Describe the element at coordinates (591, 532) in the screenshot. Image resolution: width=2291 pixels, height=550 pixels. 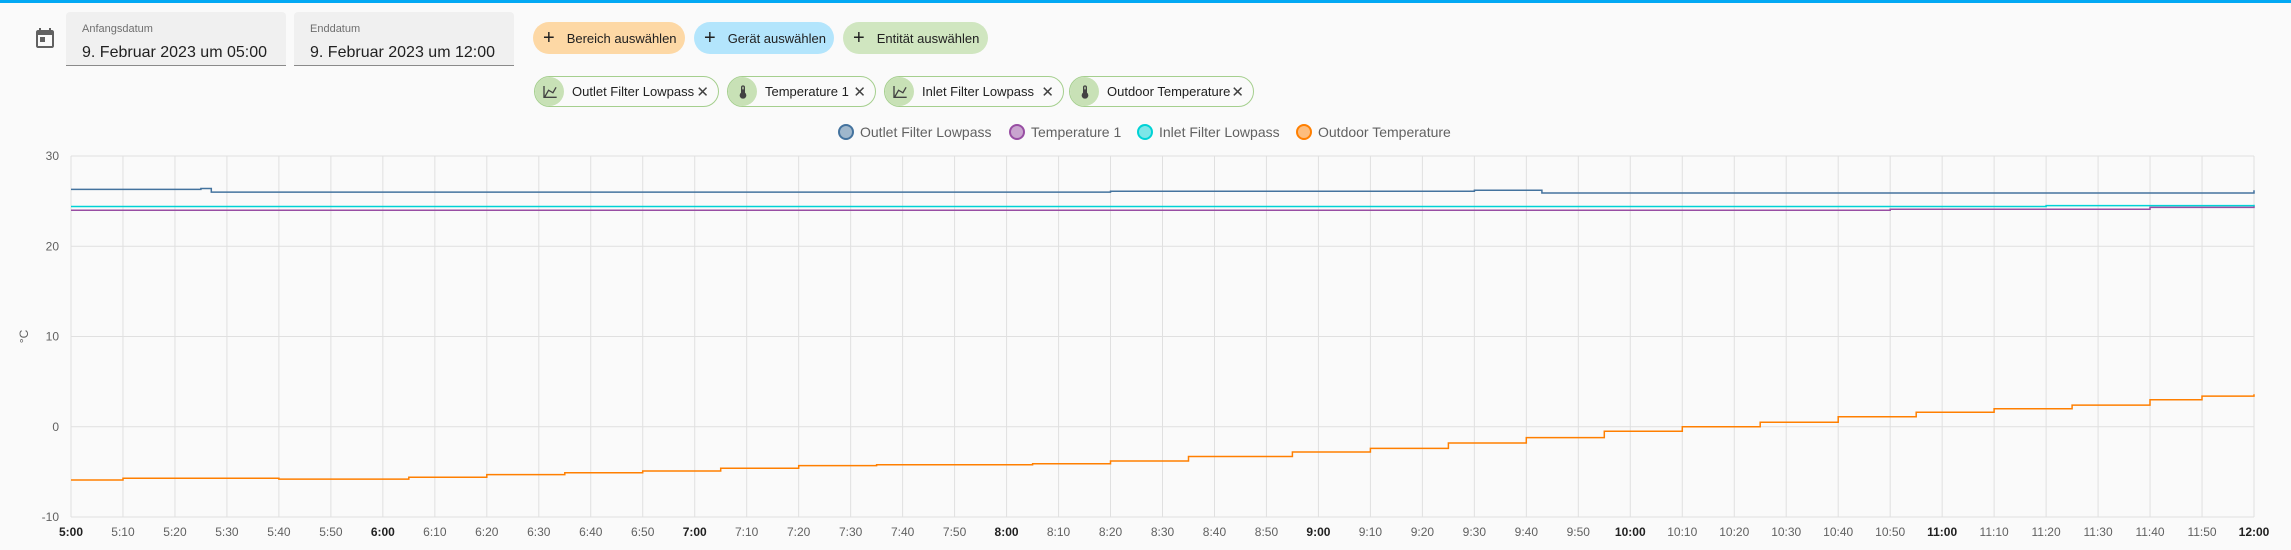
I see `x-tick-label: 6:40` at that location.